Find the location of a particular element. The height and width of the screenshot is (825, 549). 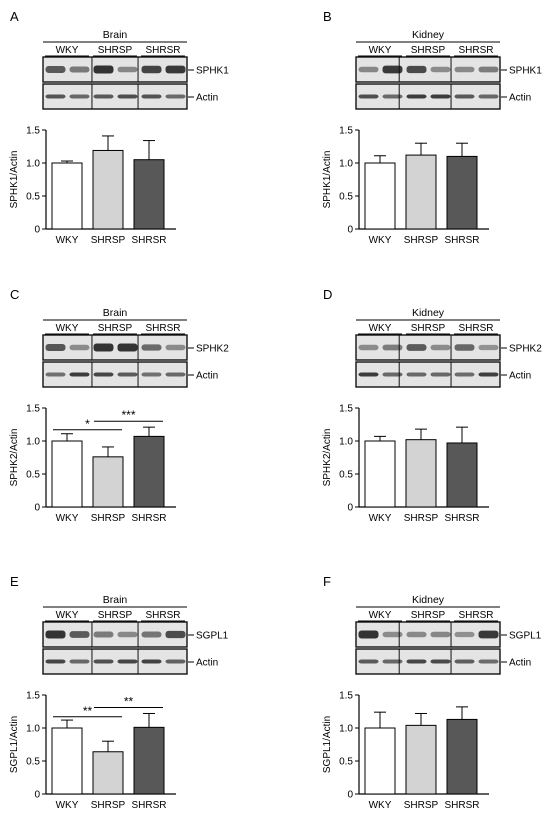

significance-stars: ** is located at coordinates (129, 702).